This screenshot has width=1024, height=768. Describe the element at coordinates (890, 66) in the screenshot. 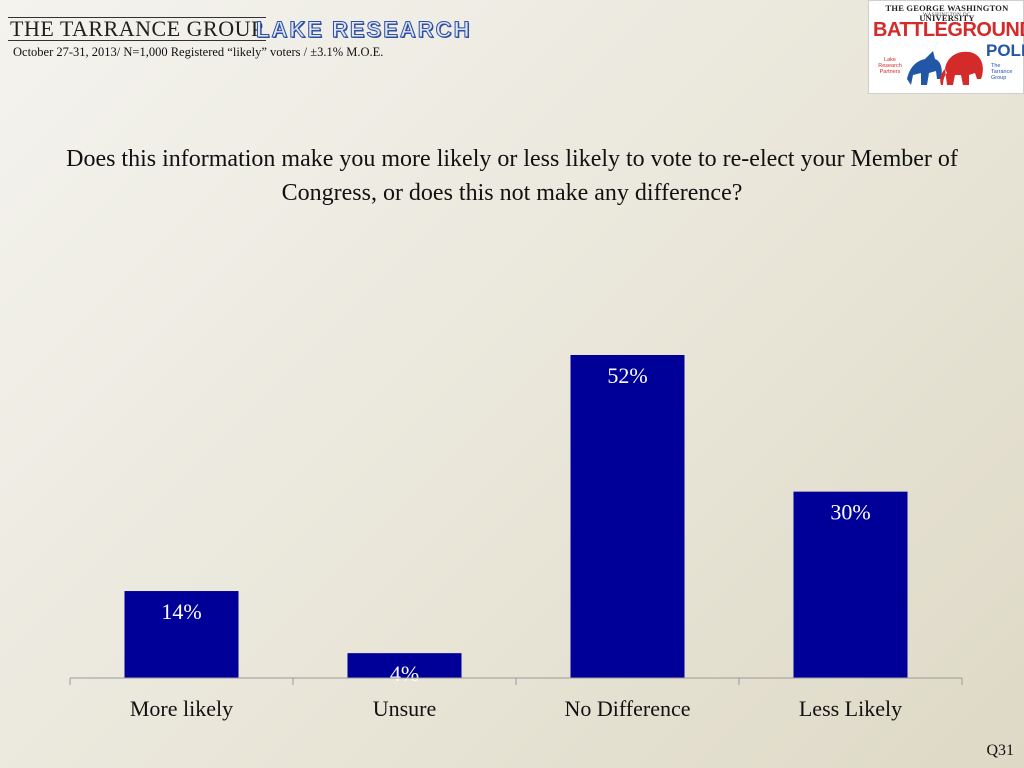

I see `lake-partners-mark: Lake Research Partners` at that location.